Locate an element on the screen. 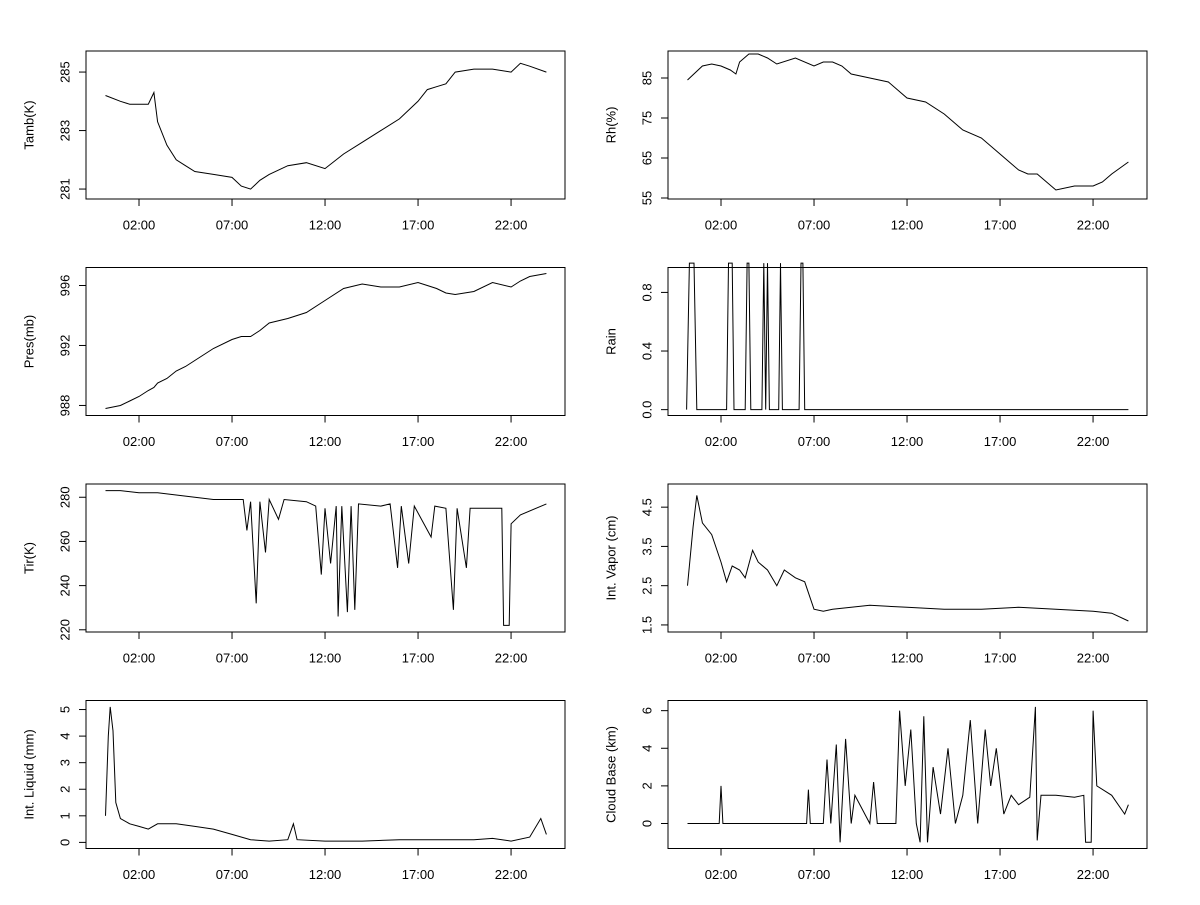  y-tick-label: 5 is located at coordinates (64, 709).